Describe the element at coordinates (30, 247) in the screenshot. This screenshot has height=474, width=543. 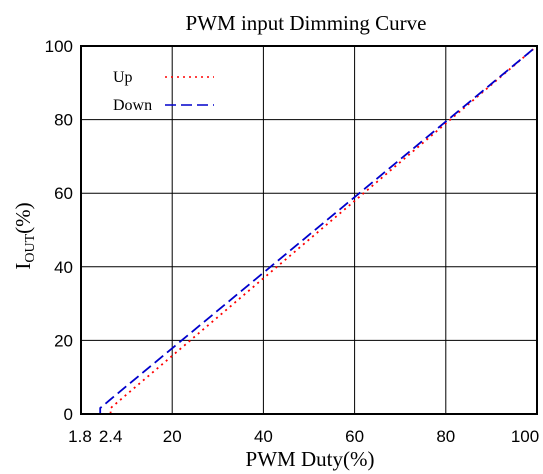
I see `y-axis-label-sub: OUT` at that location.